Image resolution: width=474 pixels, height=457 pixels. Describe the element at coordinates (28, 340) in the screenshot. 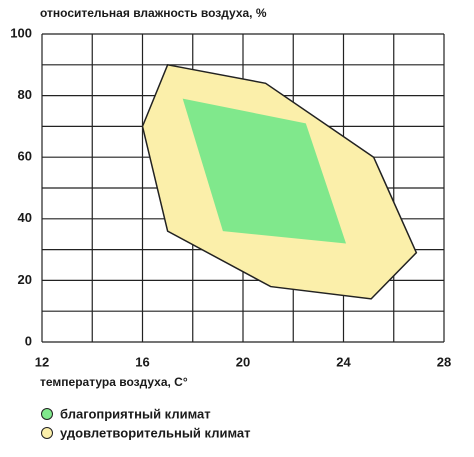

I see `y-tick-label: 0` at that location.